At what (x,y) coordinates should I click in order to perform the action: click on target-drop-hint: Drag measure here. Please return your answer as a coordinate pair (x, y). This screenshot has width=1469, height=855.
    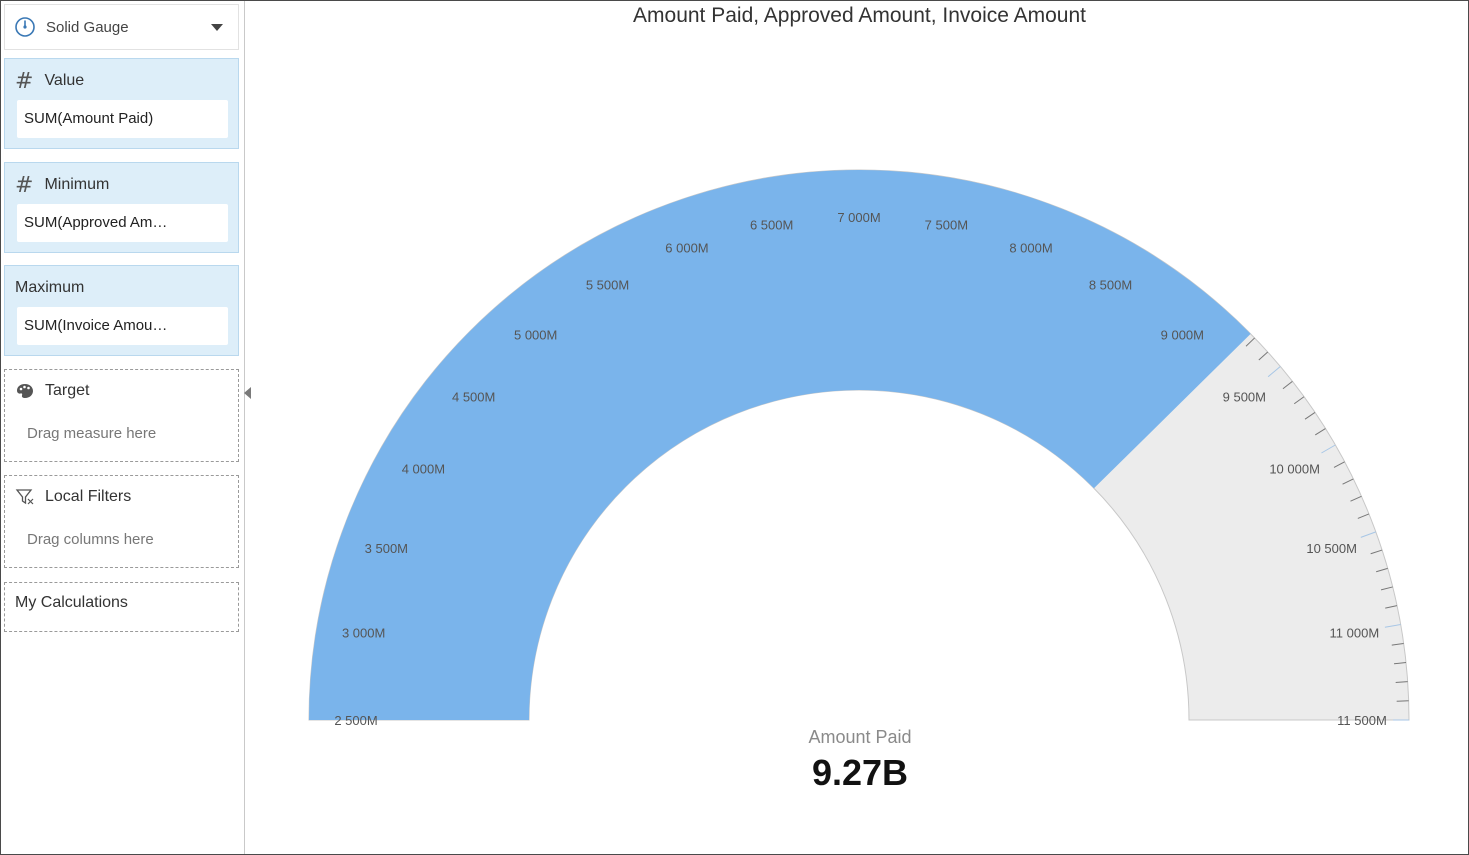
    Looking at the image, I should click on (92, 433).